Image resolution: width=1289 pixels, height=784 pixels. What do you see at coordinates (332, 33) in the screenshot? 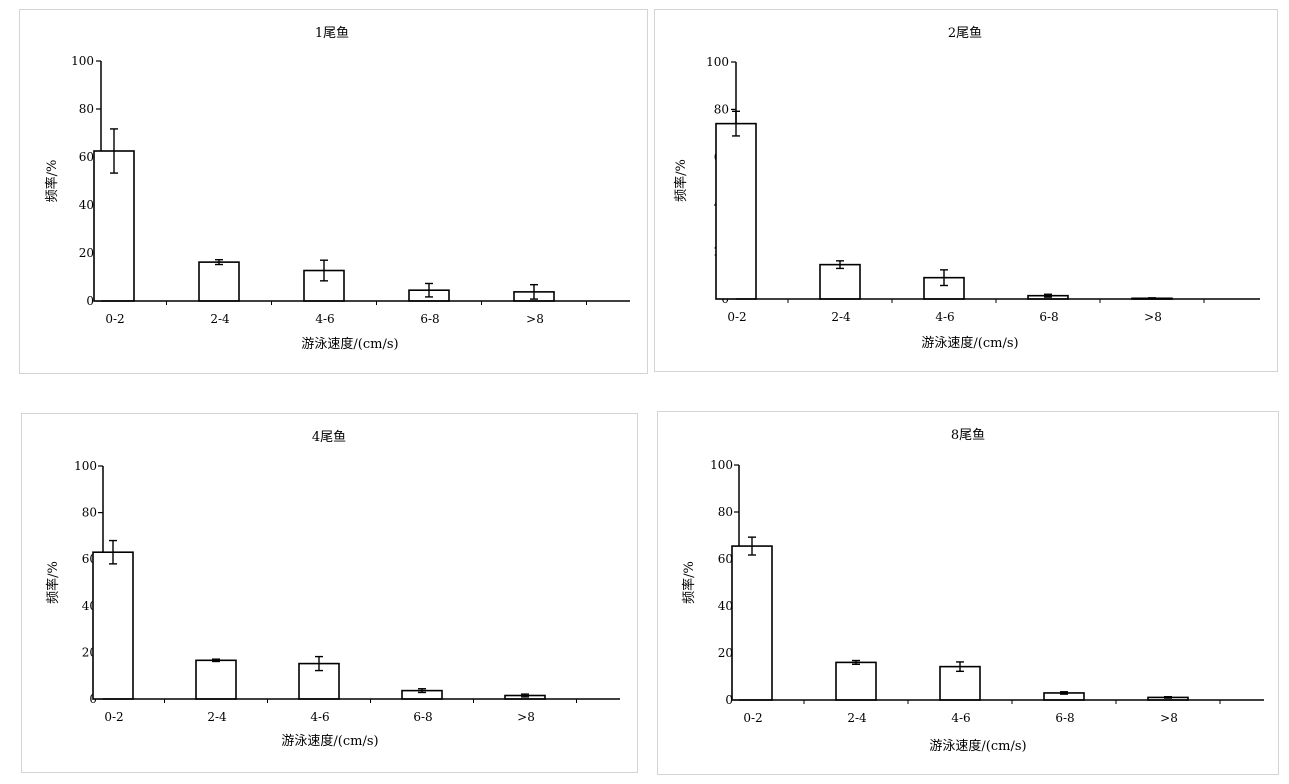
I see `chart-title: 1尾鱼` at bounding box center [332, 33].